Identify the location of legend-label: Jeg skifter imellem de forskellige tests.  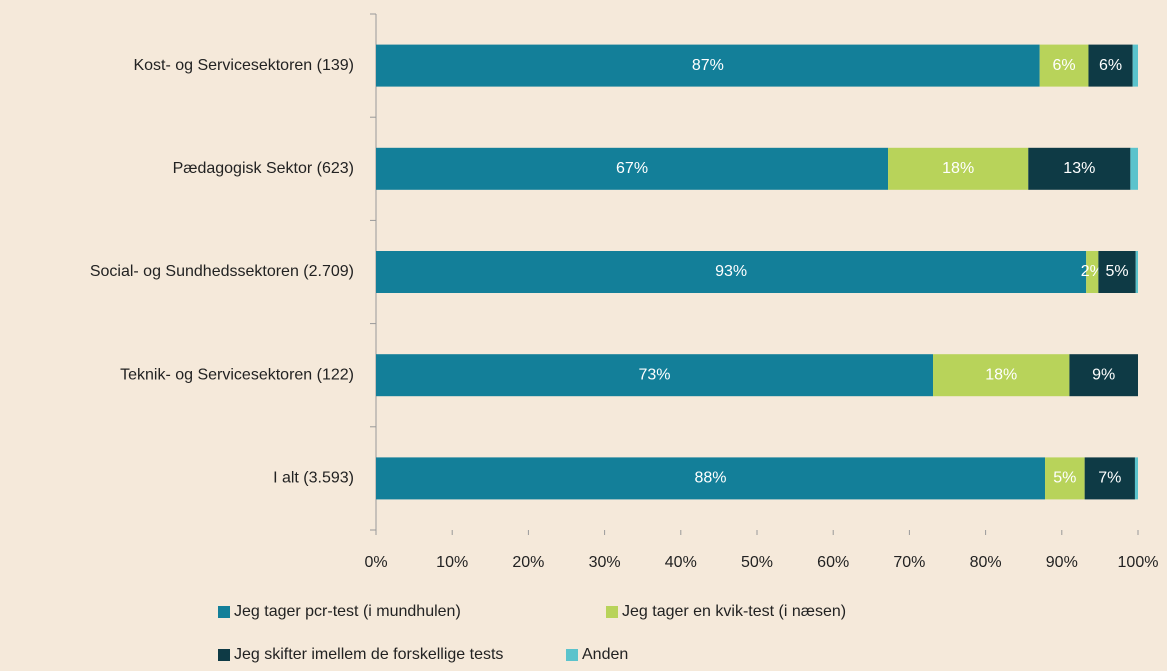
(368, 654).